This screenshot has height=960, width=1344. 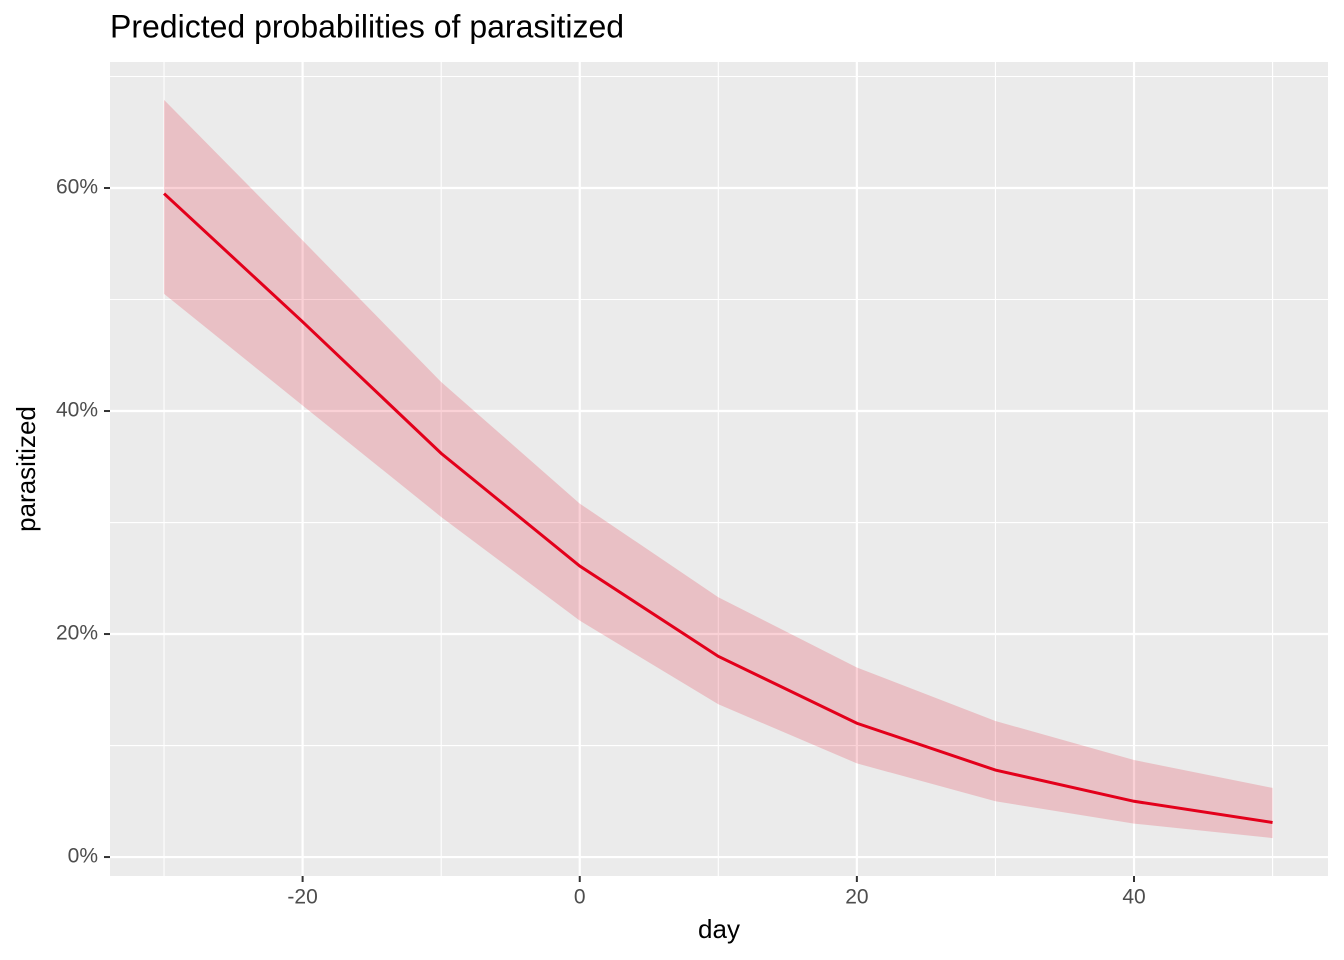 I want to click on x-tick-label: -20, so click(x=302, y=897).